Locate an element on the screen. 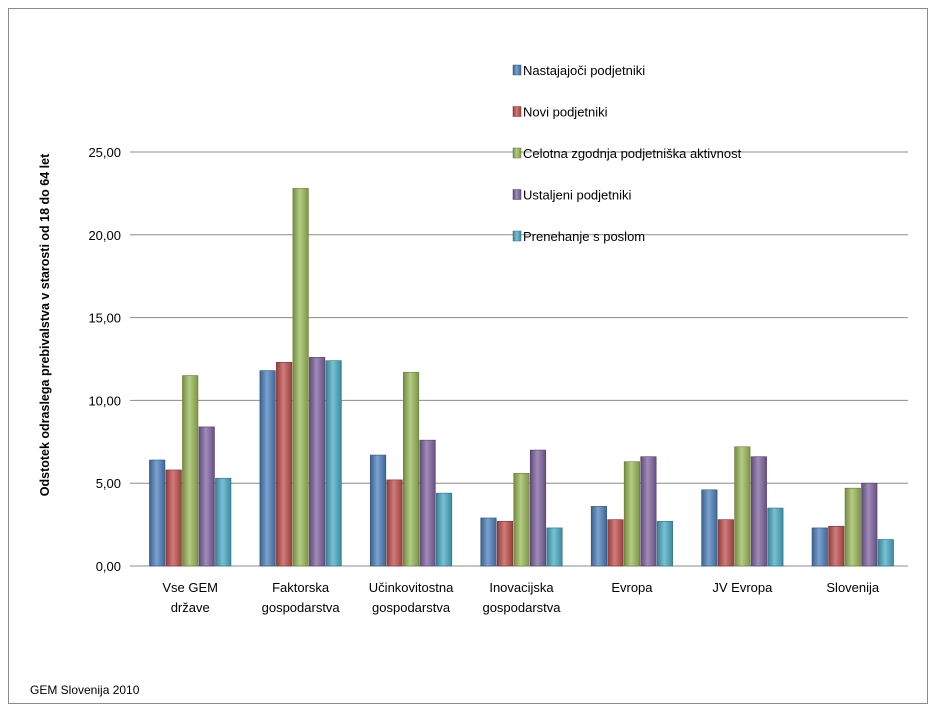  y-tick-label: 20,00 is located at coordinates (104, 235).